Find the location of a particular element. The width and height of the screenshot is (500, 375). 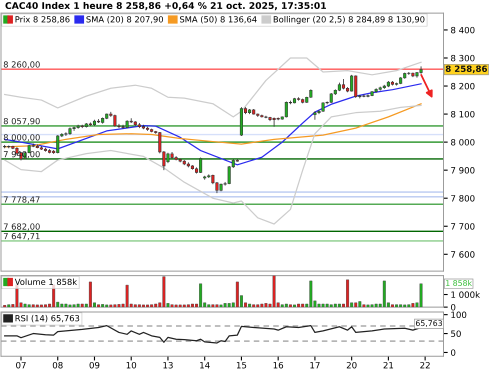

y-tick-label: 1 000k is located at coordinates (465, 294).